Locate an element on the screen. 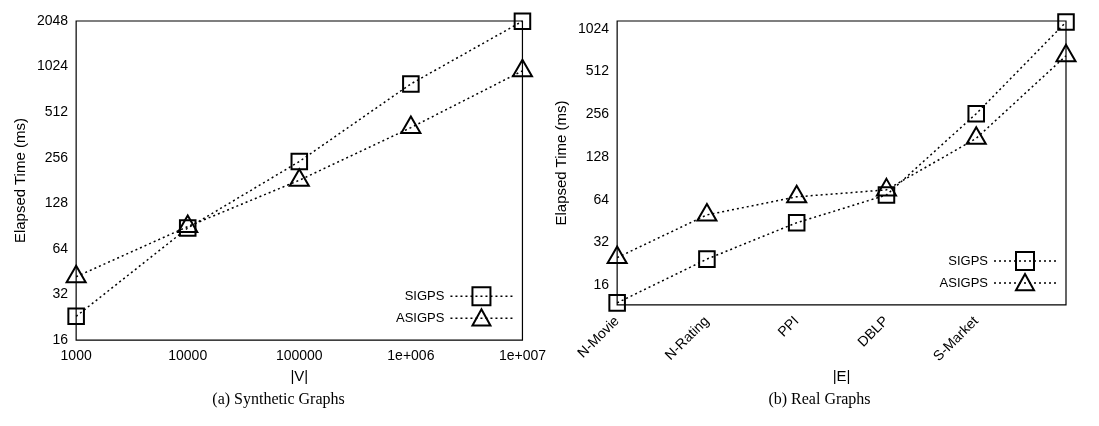 This screenshot has width=1099, height=426. x-tick-label: 1e+007 is located at coordinates (522, 355).